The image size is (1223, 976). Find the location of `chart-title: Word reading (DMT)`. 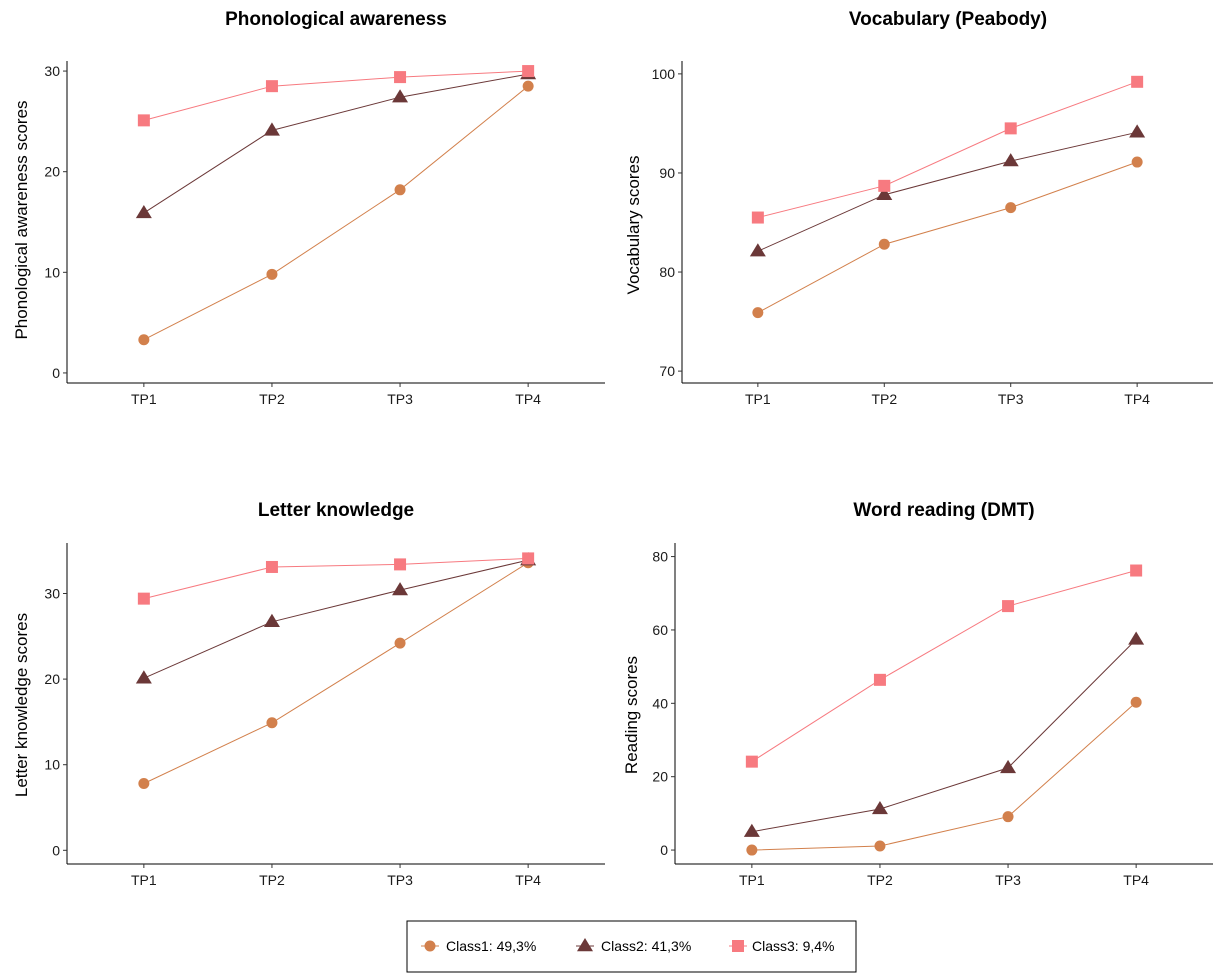

chart-title: Word reading (DMT) is located at coordinates (943, 510).